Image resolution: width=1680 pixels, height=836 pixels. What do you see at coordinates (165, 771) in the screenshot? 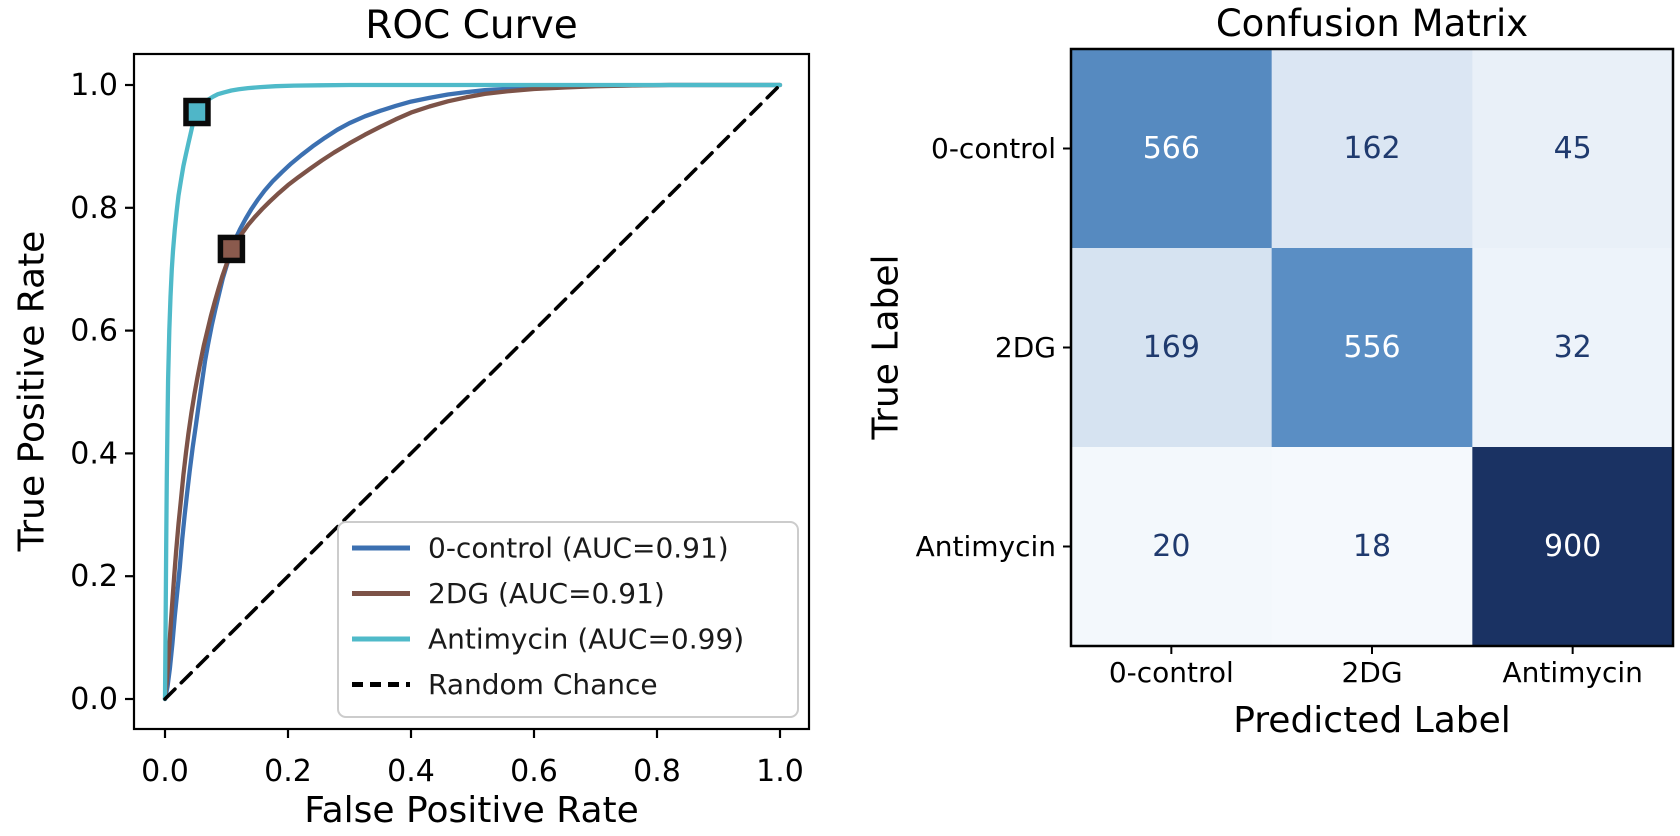
I see `roc-x-tick-label: 0.0` at bounding box center [165, 771].